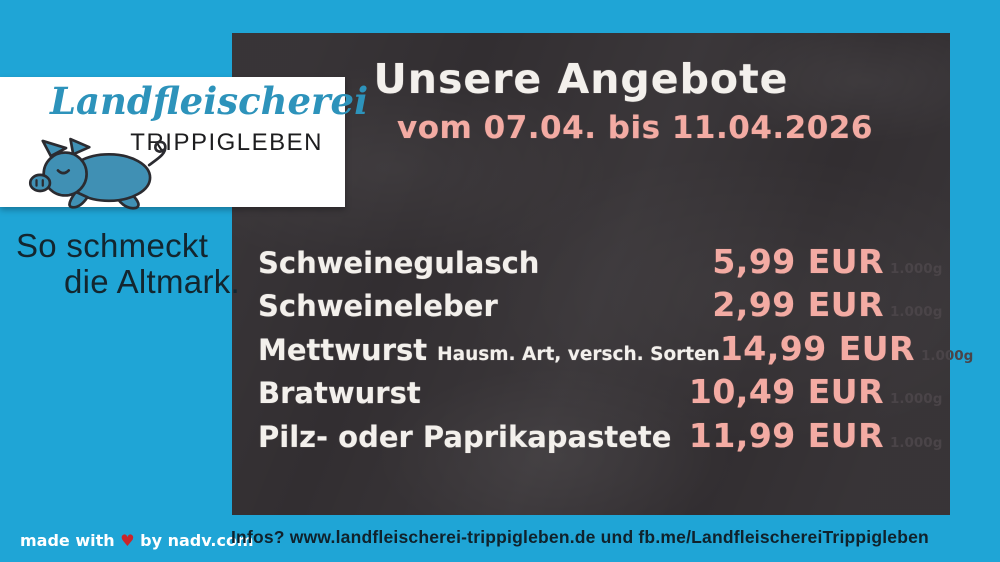 The image size is (1000, 562). I want to click on item-name: Bratwurst, so click(339, 393).